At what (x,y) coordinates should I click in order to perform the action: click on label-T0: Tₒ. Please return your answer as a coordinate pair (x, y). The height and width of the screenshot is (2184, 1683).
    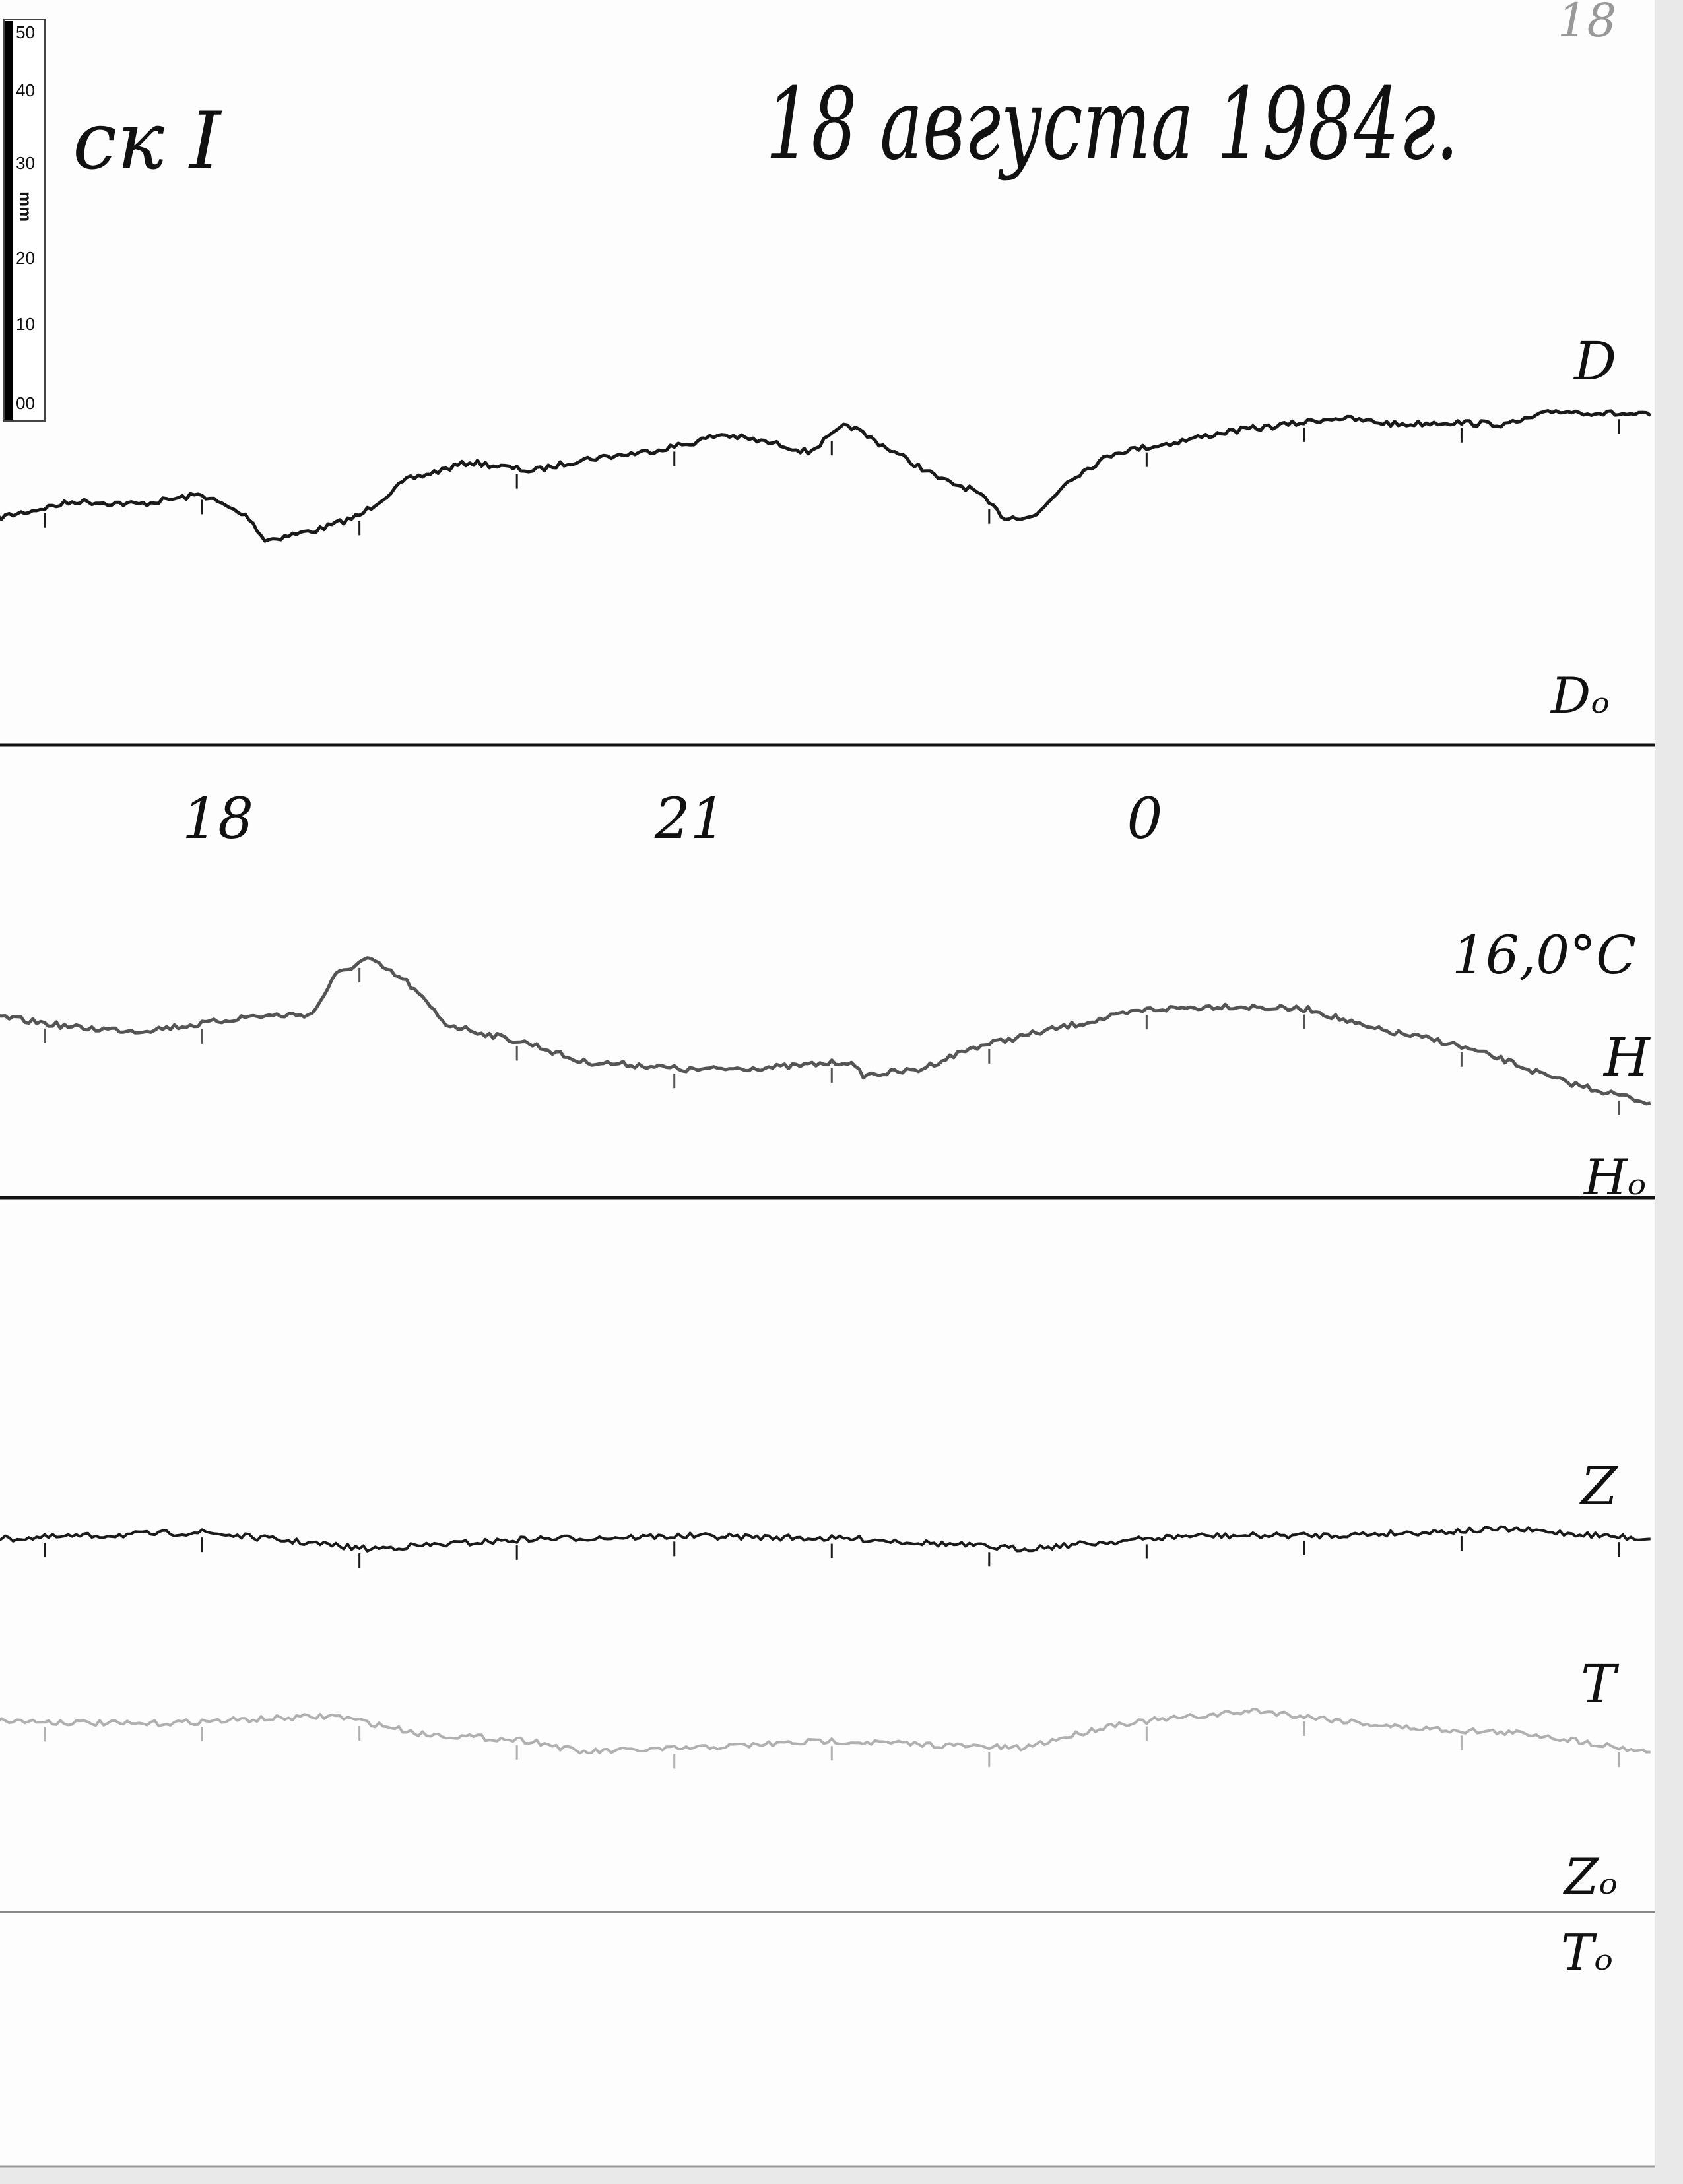
    Looking at the image, I should click on (1587, 1952).